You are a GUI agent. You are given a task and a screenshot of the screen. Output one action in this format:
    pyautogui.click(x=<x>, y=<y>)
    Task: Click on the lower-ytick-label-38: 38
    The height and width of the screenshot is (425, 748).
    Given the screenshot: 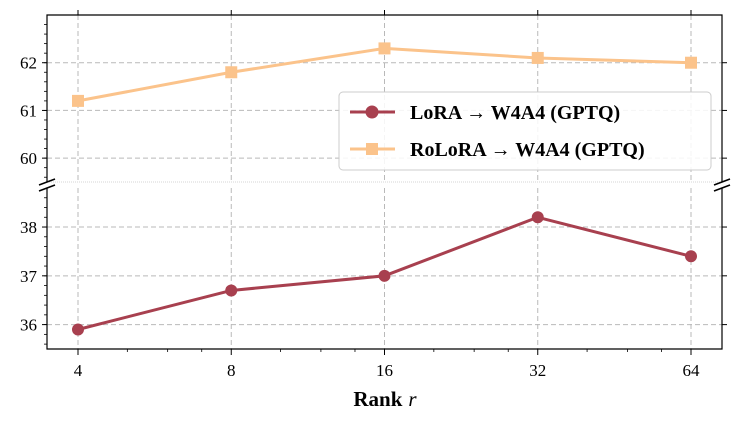 What is the action you would take?
    pyautogui.click(x=28, y=227)
    